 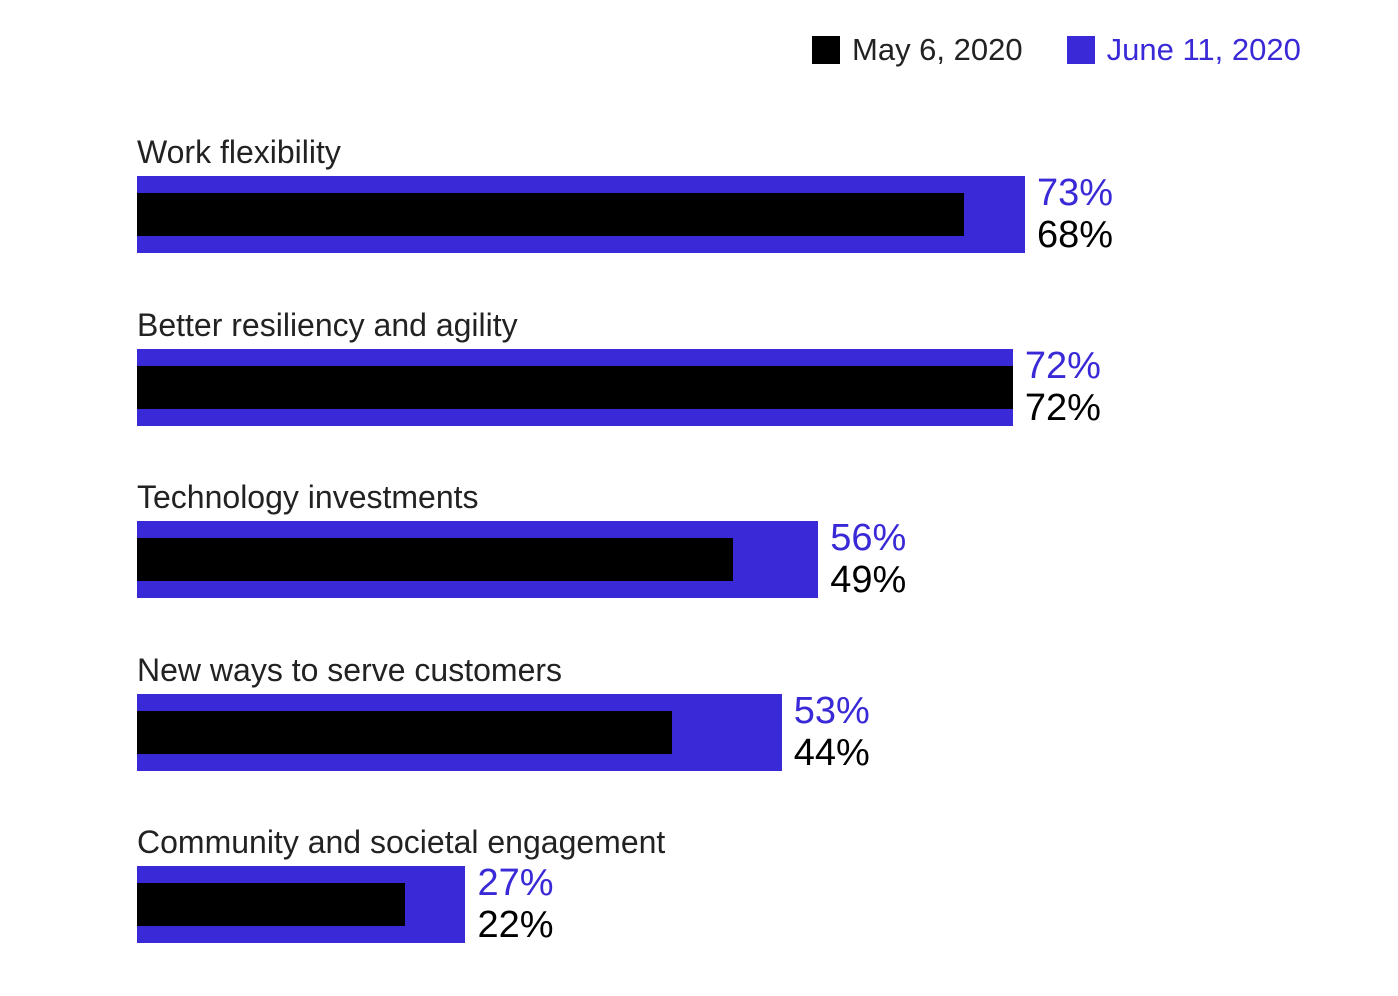 What do you see at coordinates (1062, 365) in the screenshot?
I see `value-label-june: 72%` at bounding box center [1062, 365].